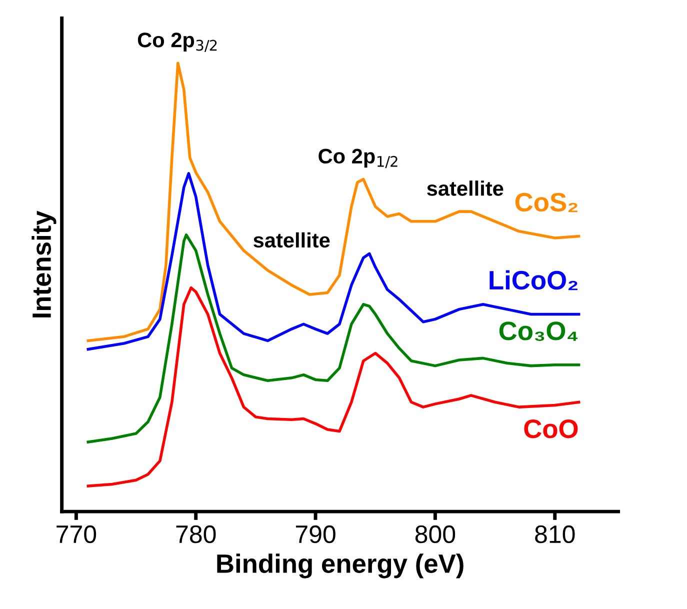  What do you see at coordinates (358, 158) in the screenshot?
I see `annotation: Co 2p$_{1/2}$` at bounding box center [358, 158].